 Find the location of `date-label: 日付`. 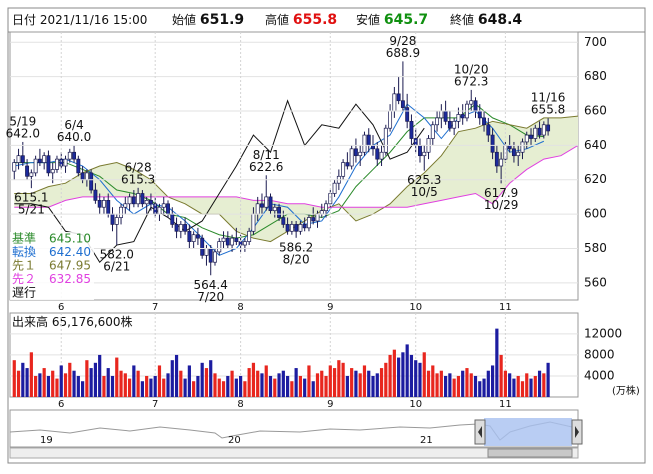

date-label: 日付 is located at coordinates (24, 20).